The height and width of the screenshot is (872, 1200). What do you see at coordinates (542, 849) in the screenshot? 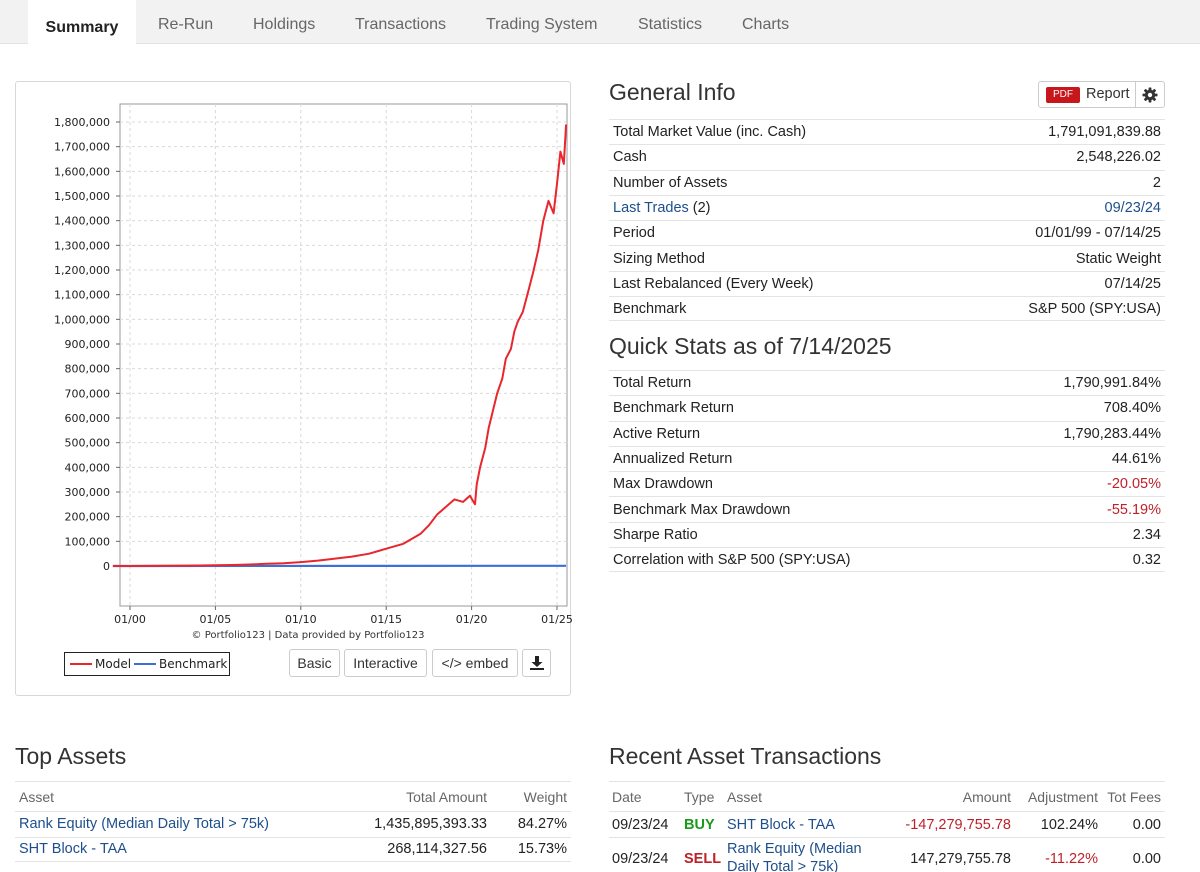
I see `weight: 15.73%` at bounding box center [542, 849].